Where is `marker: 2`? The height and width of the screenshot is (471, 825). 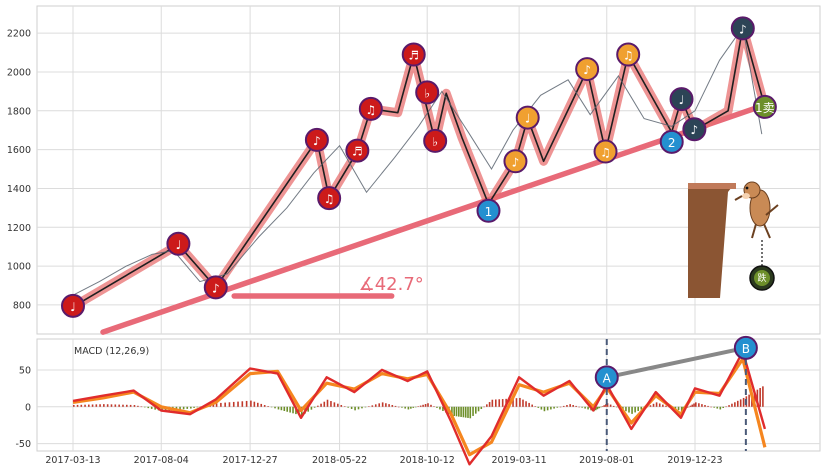
marker: 2 is located at coordinates (671, 141).